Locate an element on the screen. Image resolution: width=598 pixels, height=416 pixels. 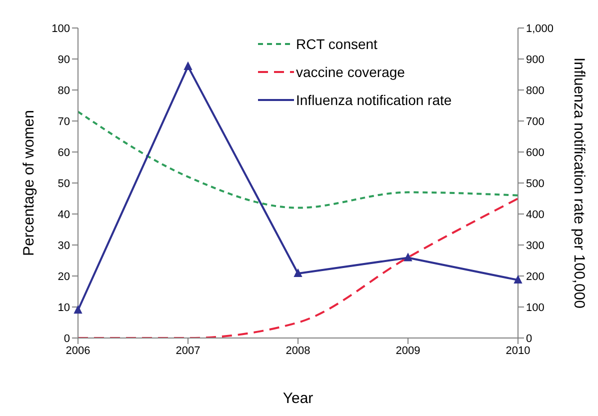
y2-tick-label: 1,000 is located at coordinates (540, 28).